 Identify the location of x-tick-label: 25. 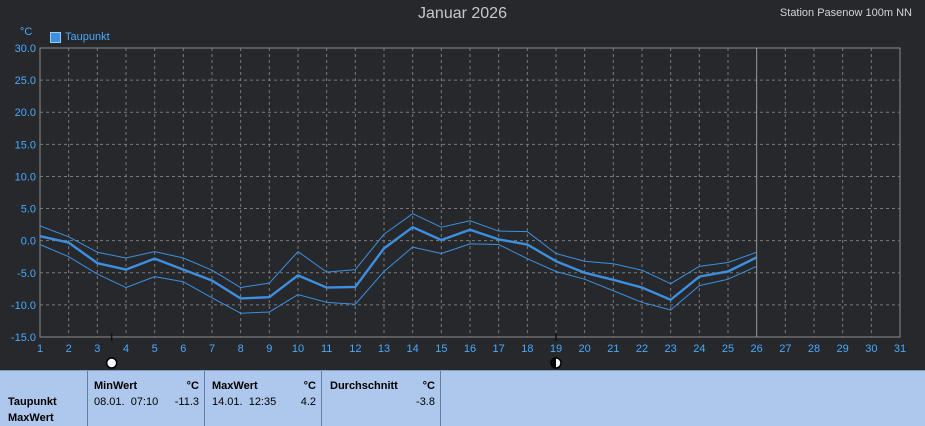
(728, 349).